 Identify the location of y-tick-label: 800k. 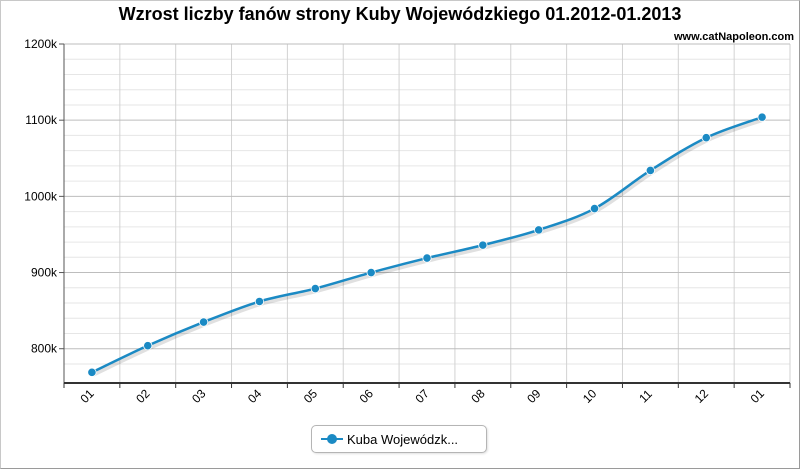
(44, 349).